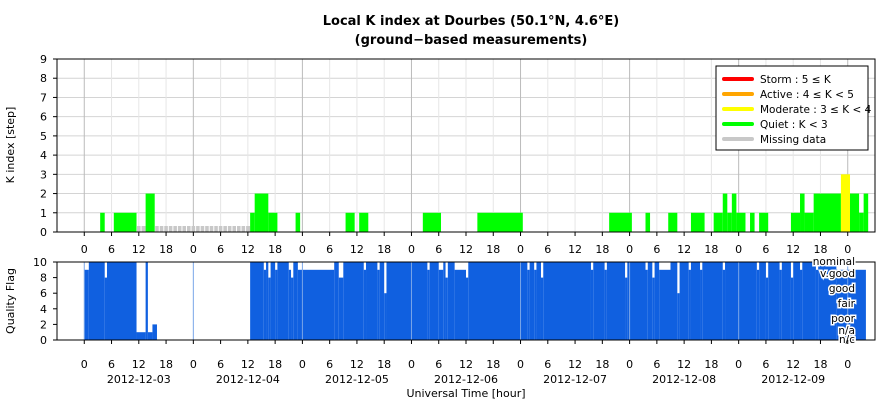 This screenshot has width=886, height=400. What do you see at coordinates (842, 289) in the screenshot?
I see `quality-flag-label: good` at bounding box center [842, 289].